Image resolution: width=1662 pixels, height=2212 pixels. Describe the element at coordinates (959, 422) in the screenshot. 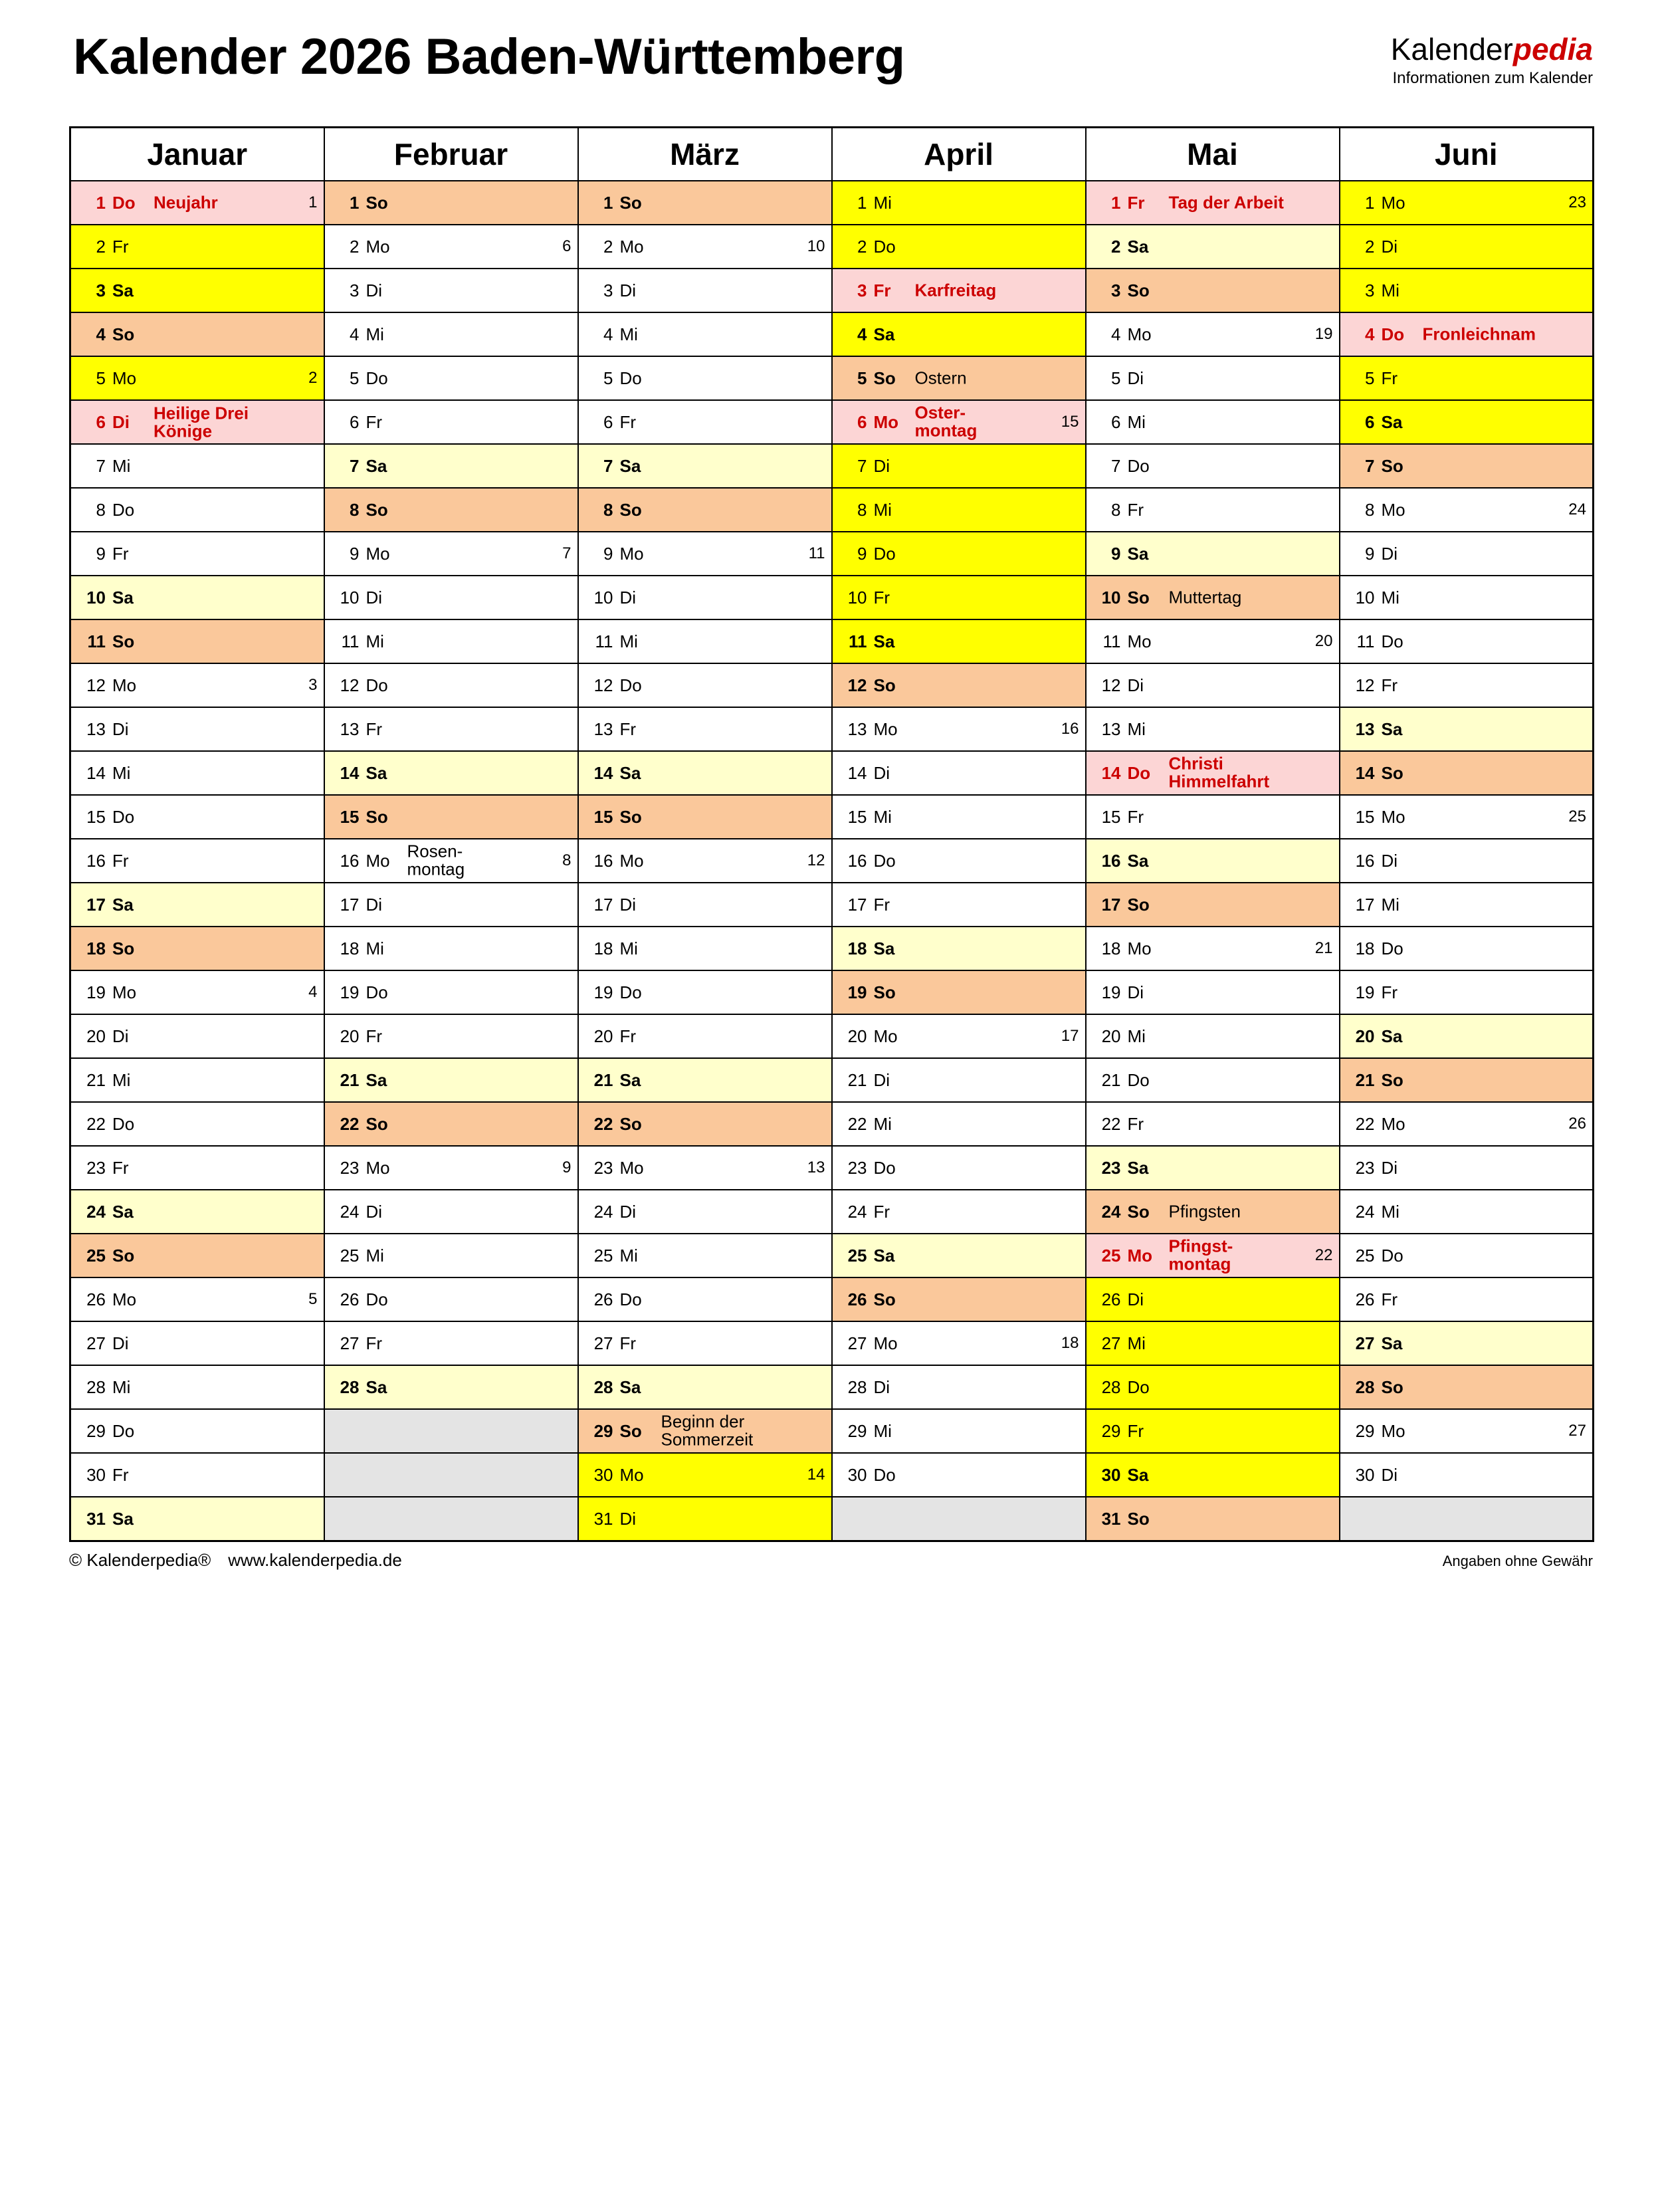

I see `day-cell-april-6: 6 Mo Oster-montag 15` at that location.